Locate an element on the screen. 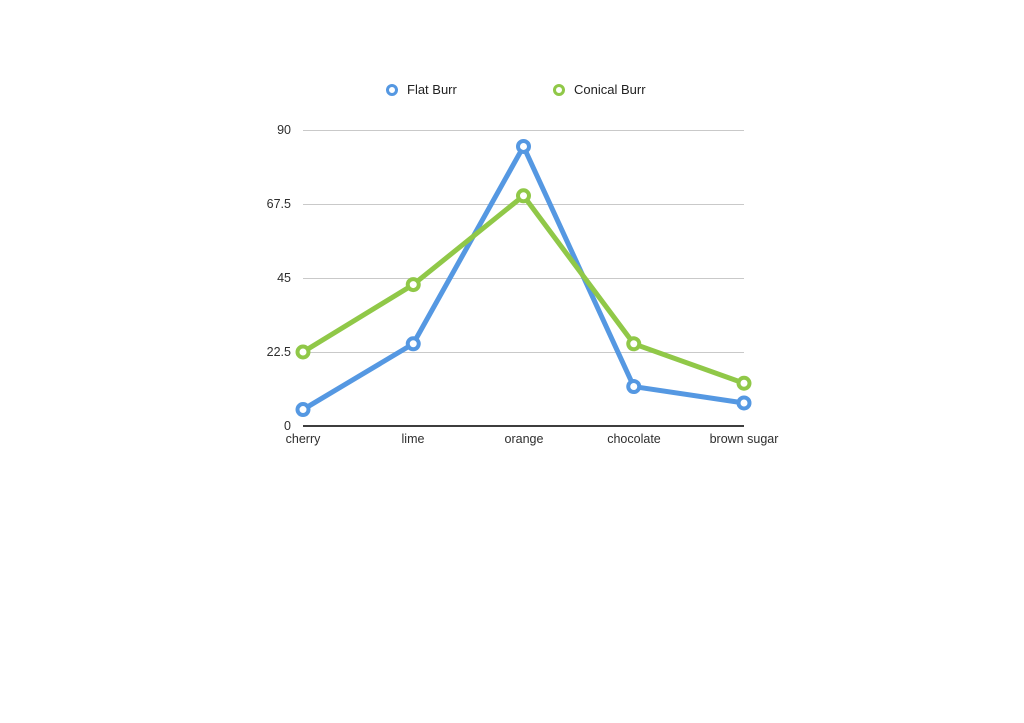 Image resolution: width=1024 pixels, height=723 pixels. conical-burr-point-orange is located at coordinates (523, 196).